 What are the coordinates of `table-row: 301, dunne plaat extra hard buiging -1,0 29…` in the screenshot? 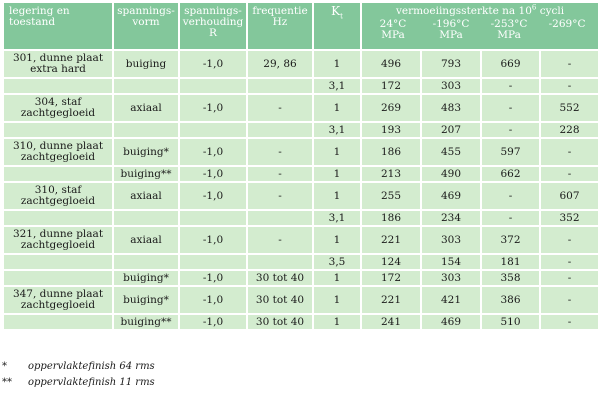 It's located at (301, 64).